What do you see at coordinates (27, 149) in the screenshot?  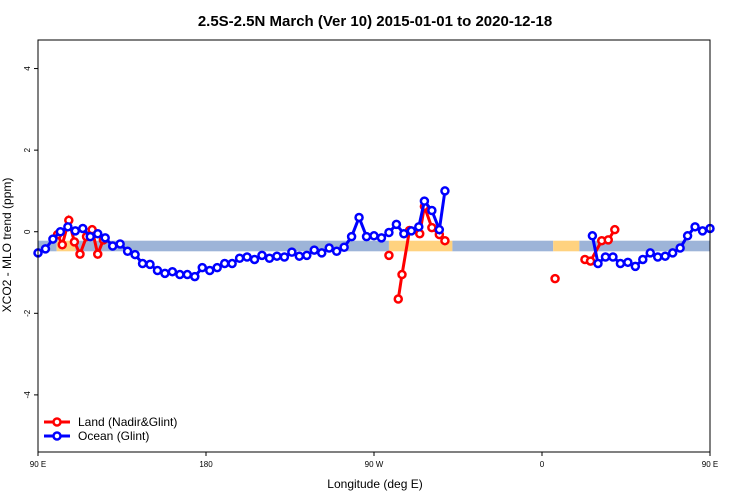 I see `y-tick-label-1: 2` at bounding box center [27, 149].